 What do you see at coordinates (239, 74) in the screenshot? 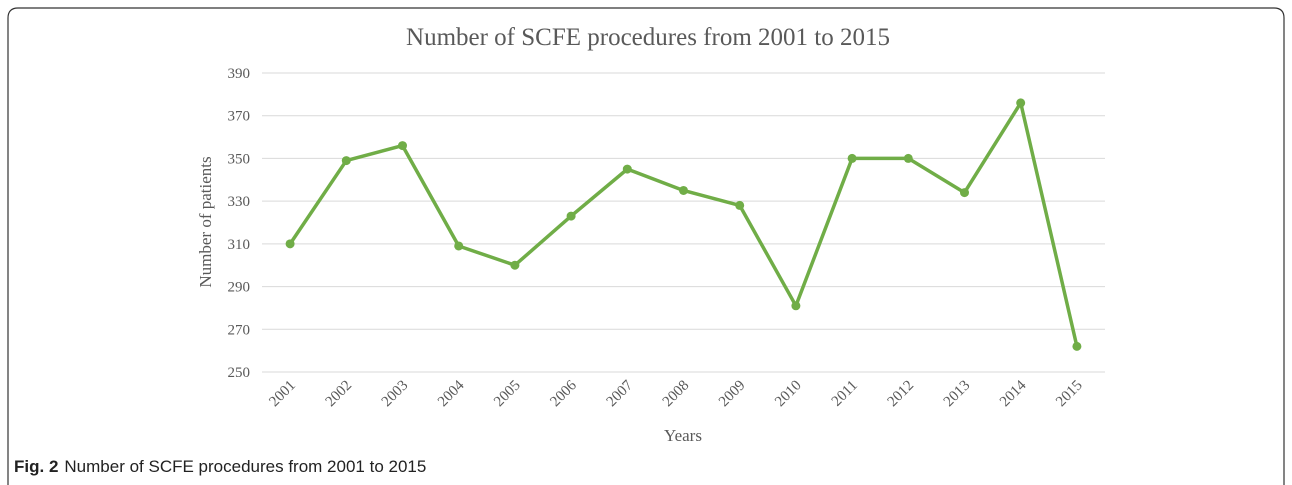
I see `y-tick-label: 390` at bounding box center [239, 74].